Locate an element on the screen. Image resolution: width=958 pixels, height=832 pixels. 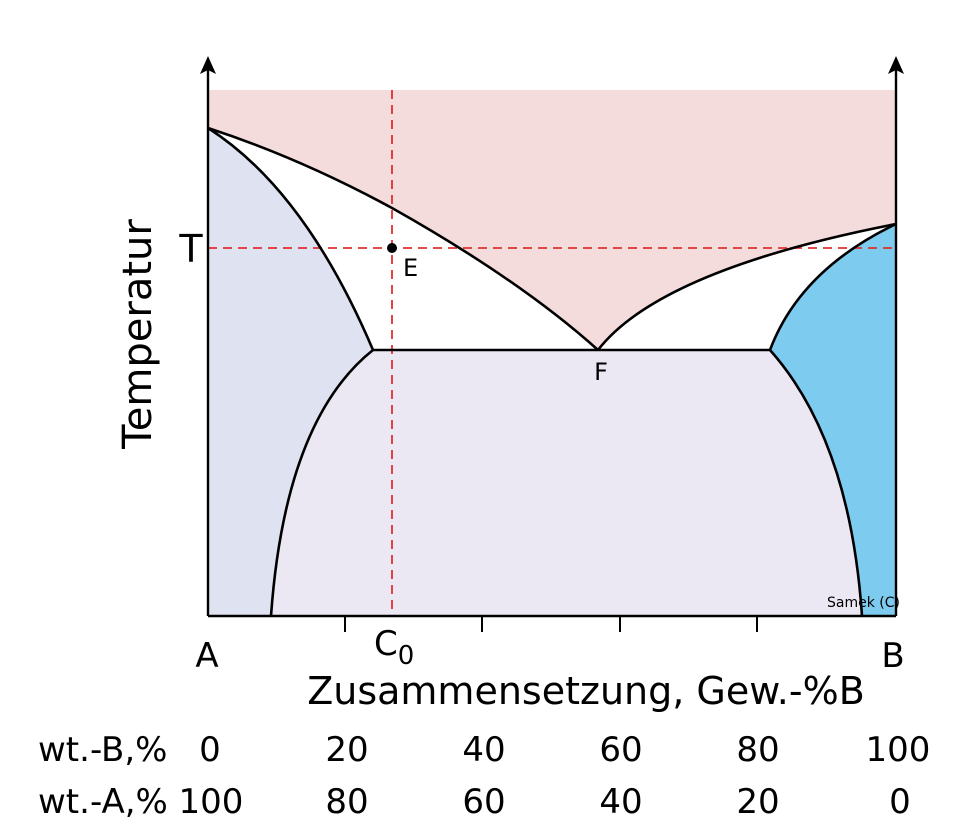
right-axis-arrow-icon is located at coordinates (896, 65).